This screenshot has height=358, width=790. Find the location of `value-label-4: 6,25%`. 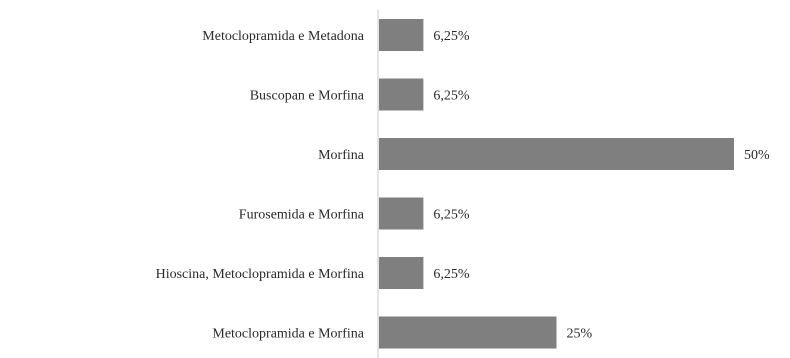

value-label-4: 6,25% is located at coordinates (451, 274).